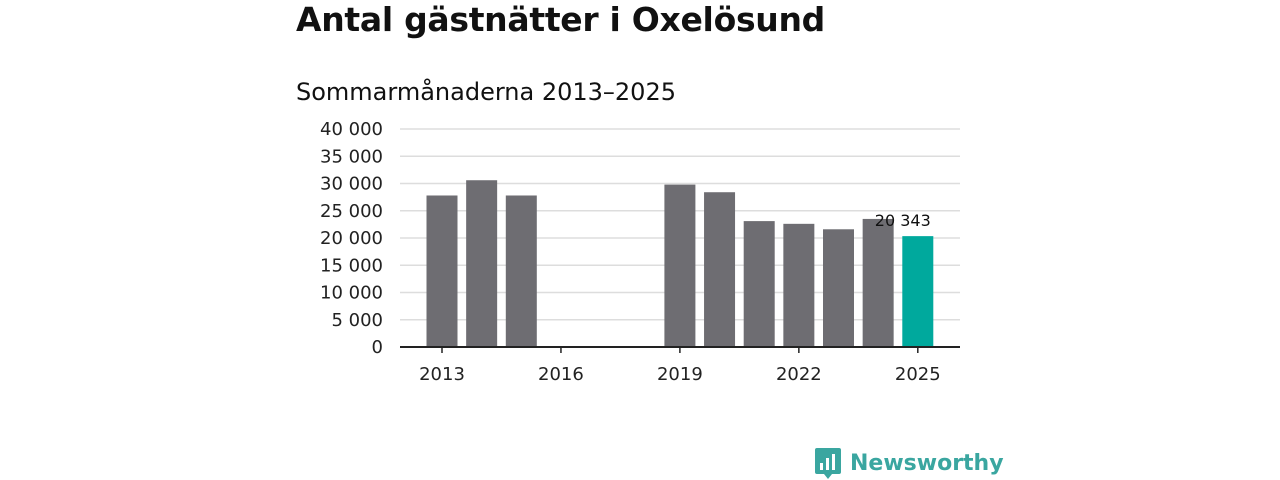  Describe the element at coordinates (351, 238) in the screenshot. I see `y-tick-label: 20 000` at that location.